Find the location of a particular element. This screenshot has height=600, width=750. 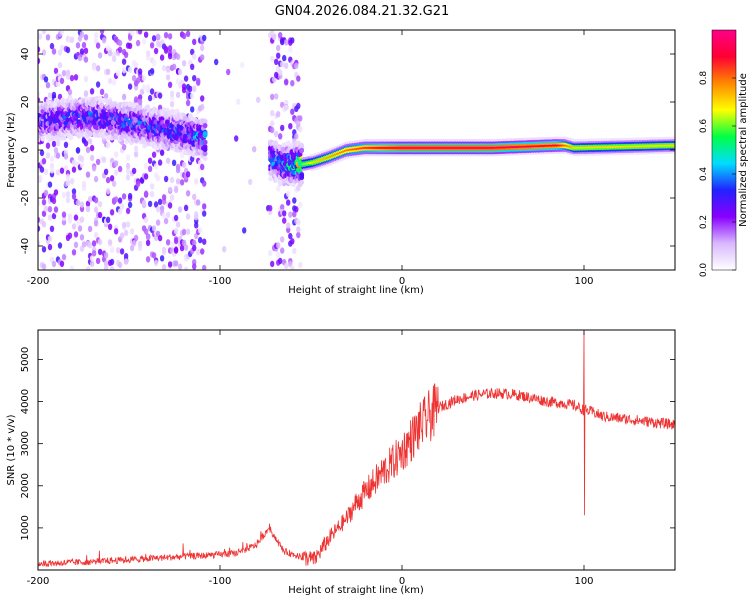

colorbar-tick-label: 0.8 is located at coordinates (704, 78).